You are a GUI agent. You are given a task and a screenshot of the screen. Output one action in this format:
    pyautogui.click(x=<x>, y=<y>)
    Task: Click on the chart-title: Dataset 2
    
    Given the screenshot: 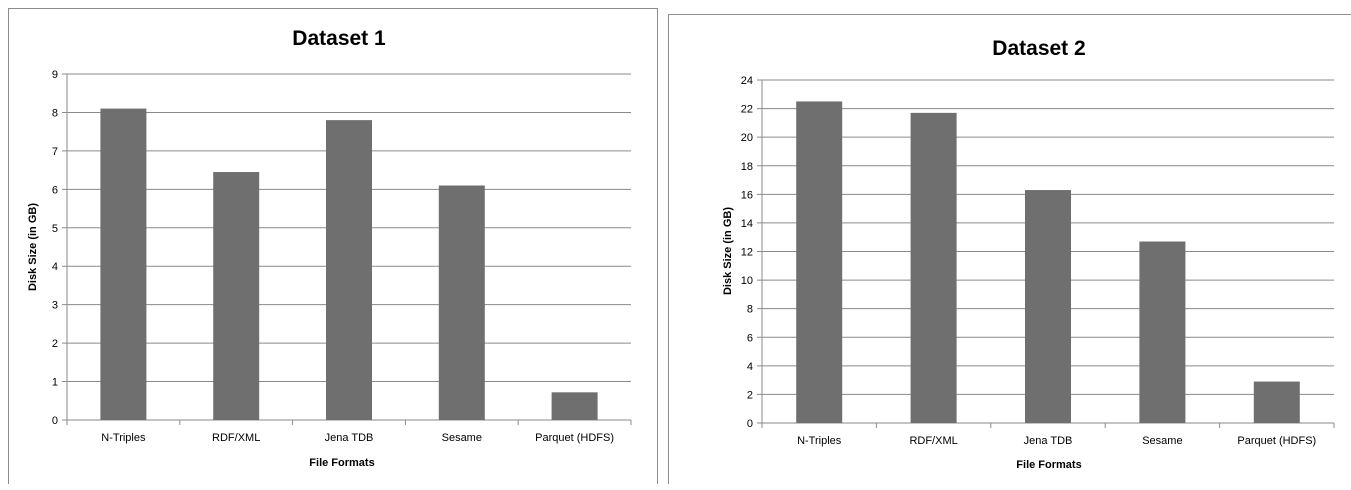 What is the action you would take?
    pyautogui.click(x=1038, y=48)
    